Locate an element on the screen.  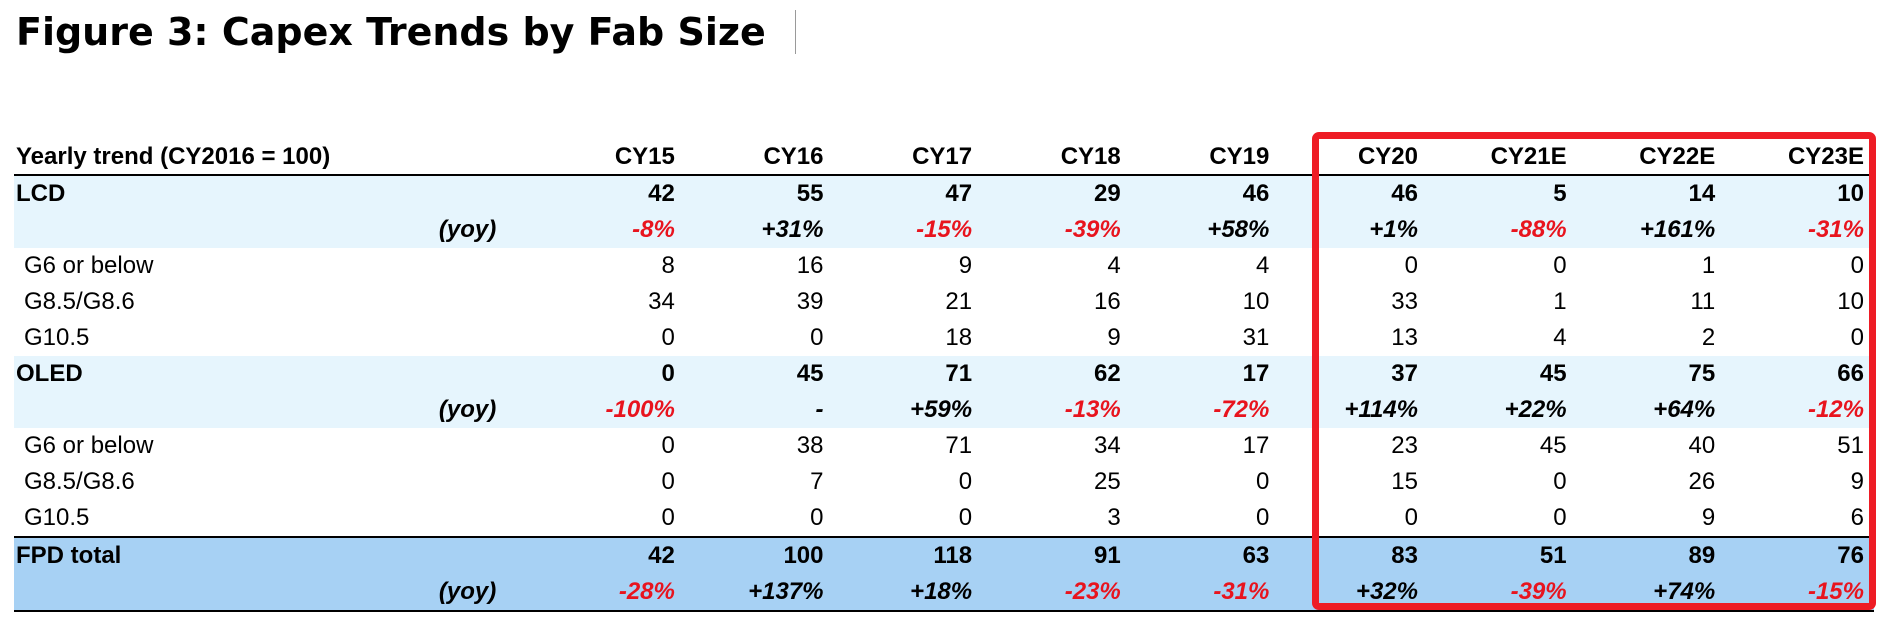
column-header: CY22E is located at coordinates (1651, 158).